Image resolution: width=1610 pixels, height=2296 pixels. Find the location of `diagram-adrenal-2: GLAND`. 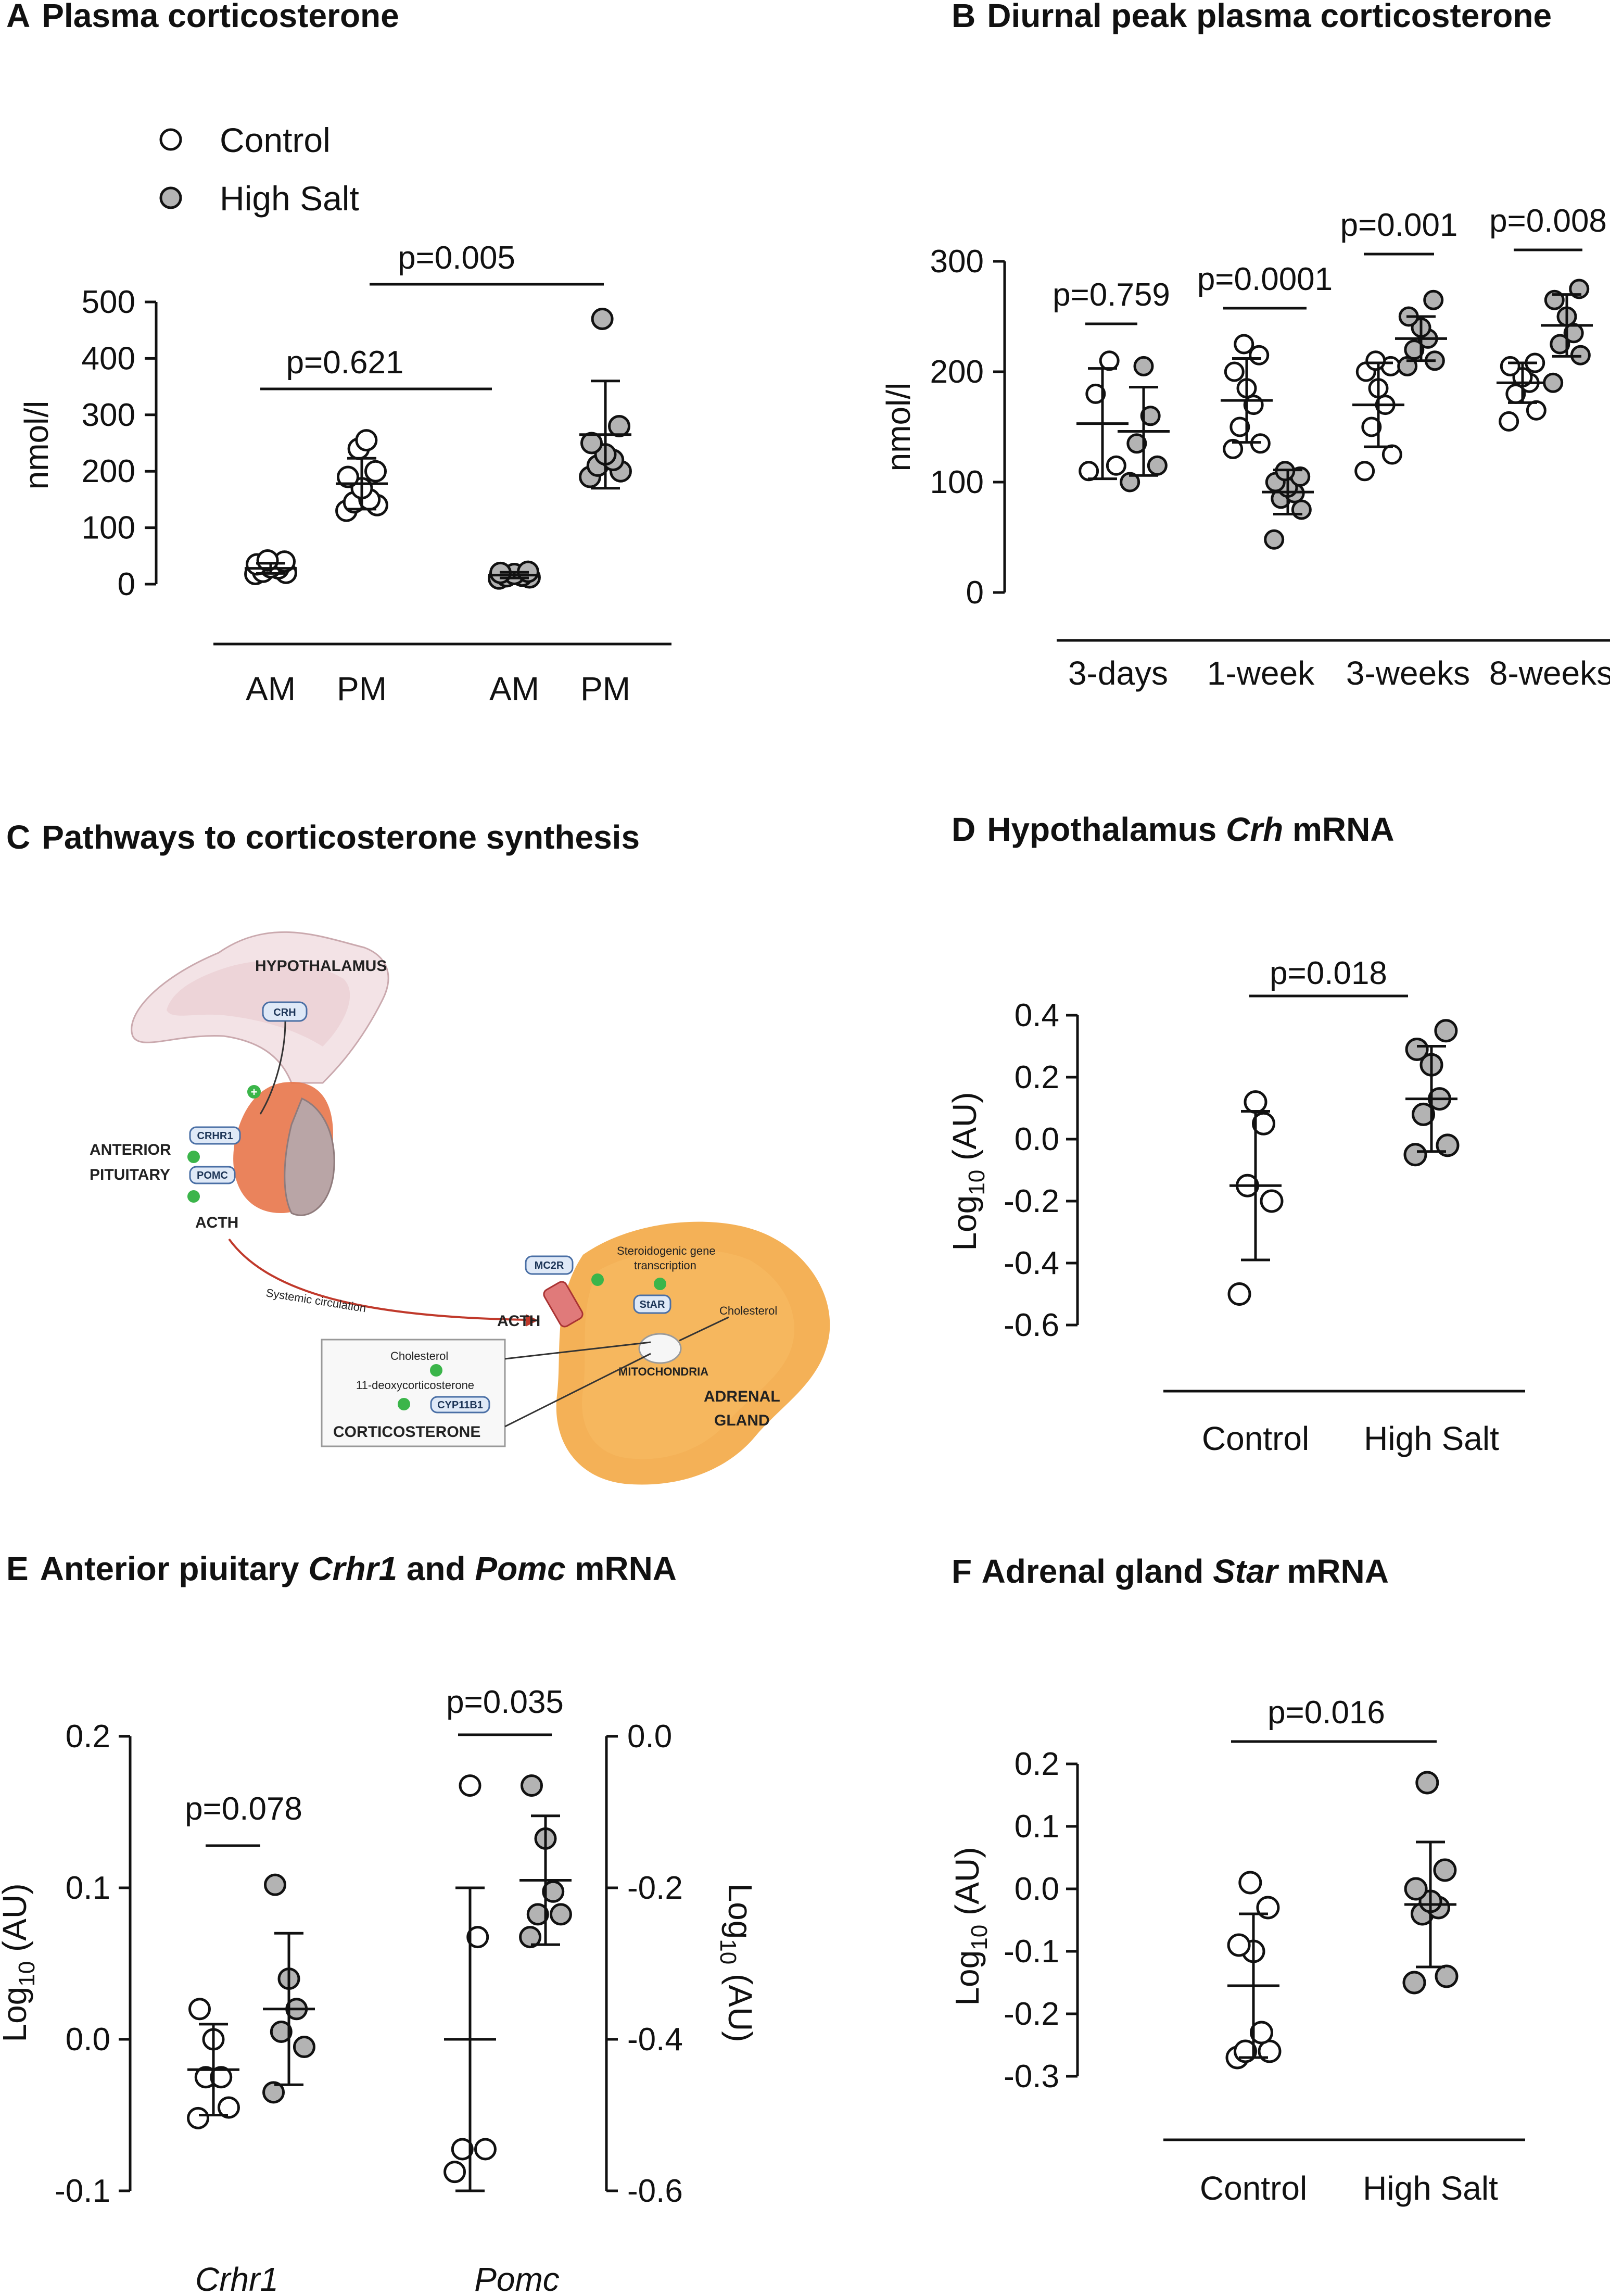

diagram-adrenal-2: GLAND is located at coordinates (742, 1420).